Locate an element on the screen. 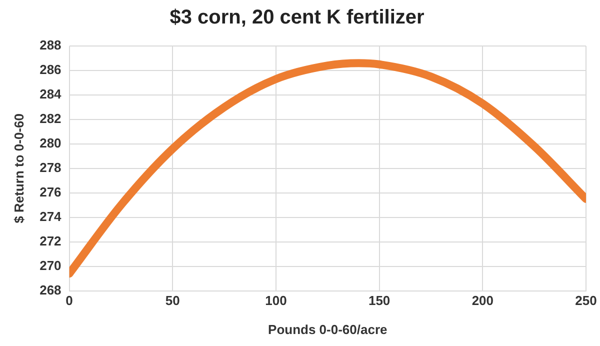 Image resolution: width=600 pixels, height=346 pixels. x-tick-label: 100 is located at coordinates (276, 300).